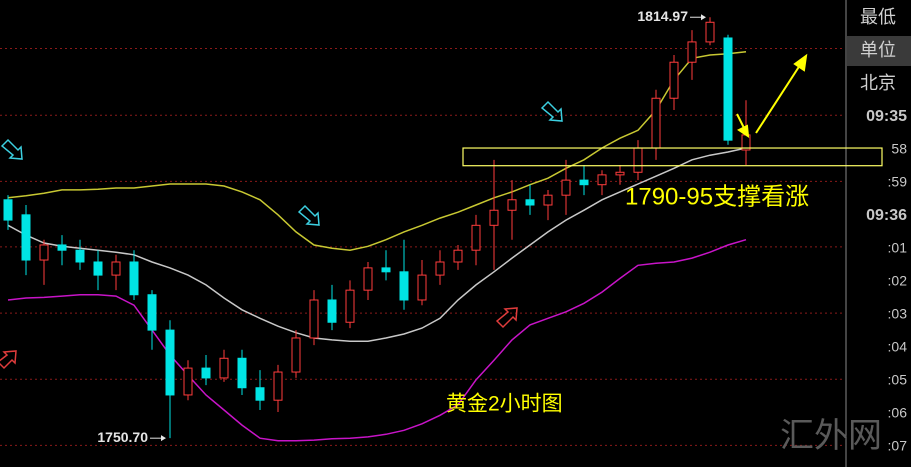 The image size is (911, 467). I want to click on side-label: :04, so click(898, 347).